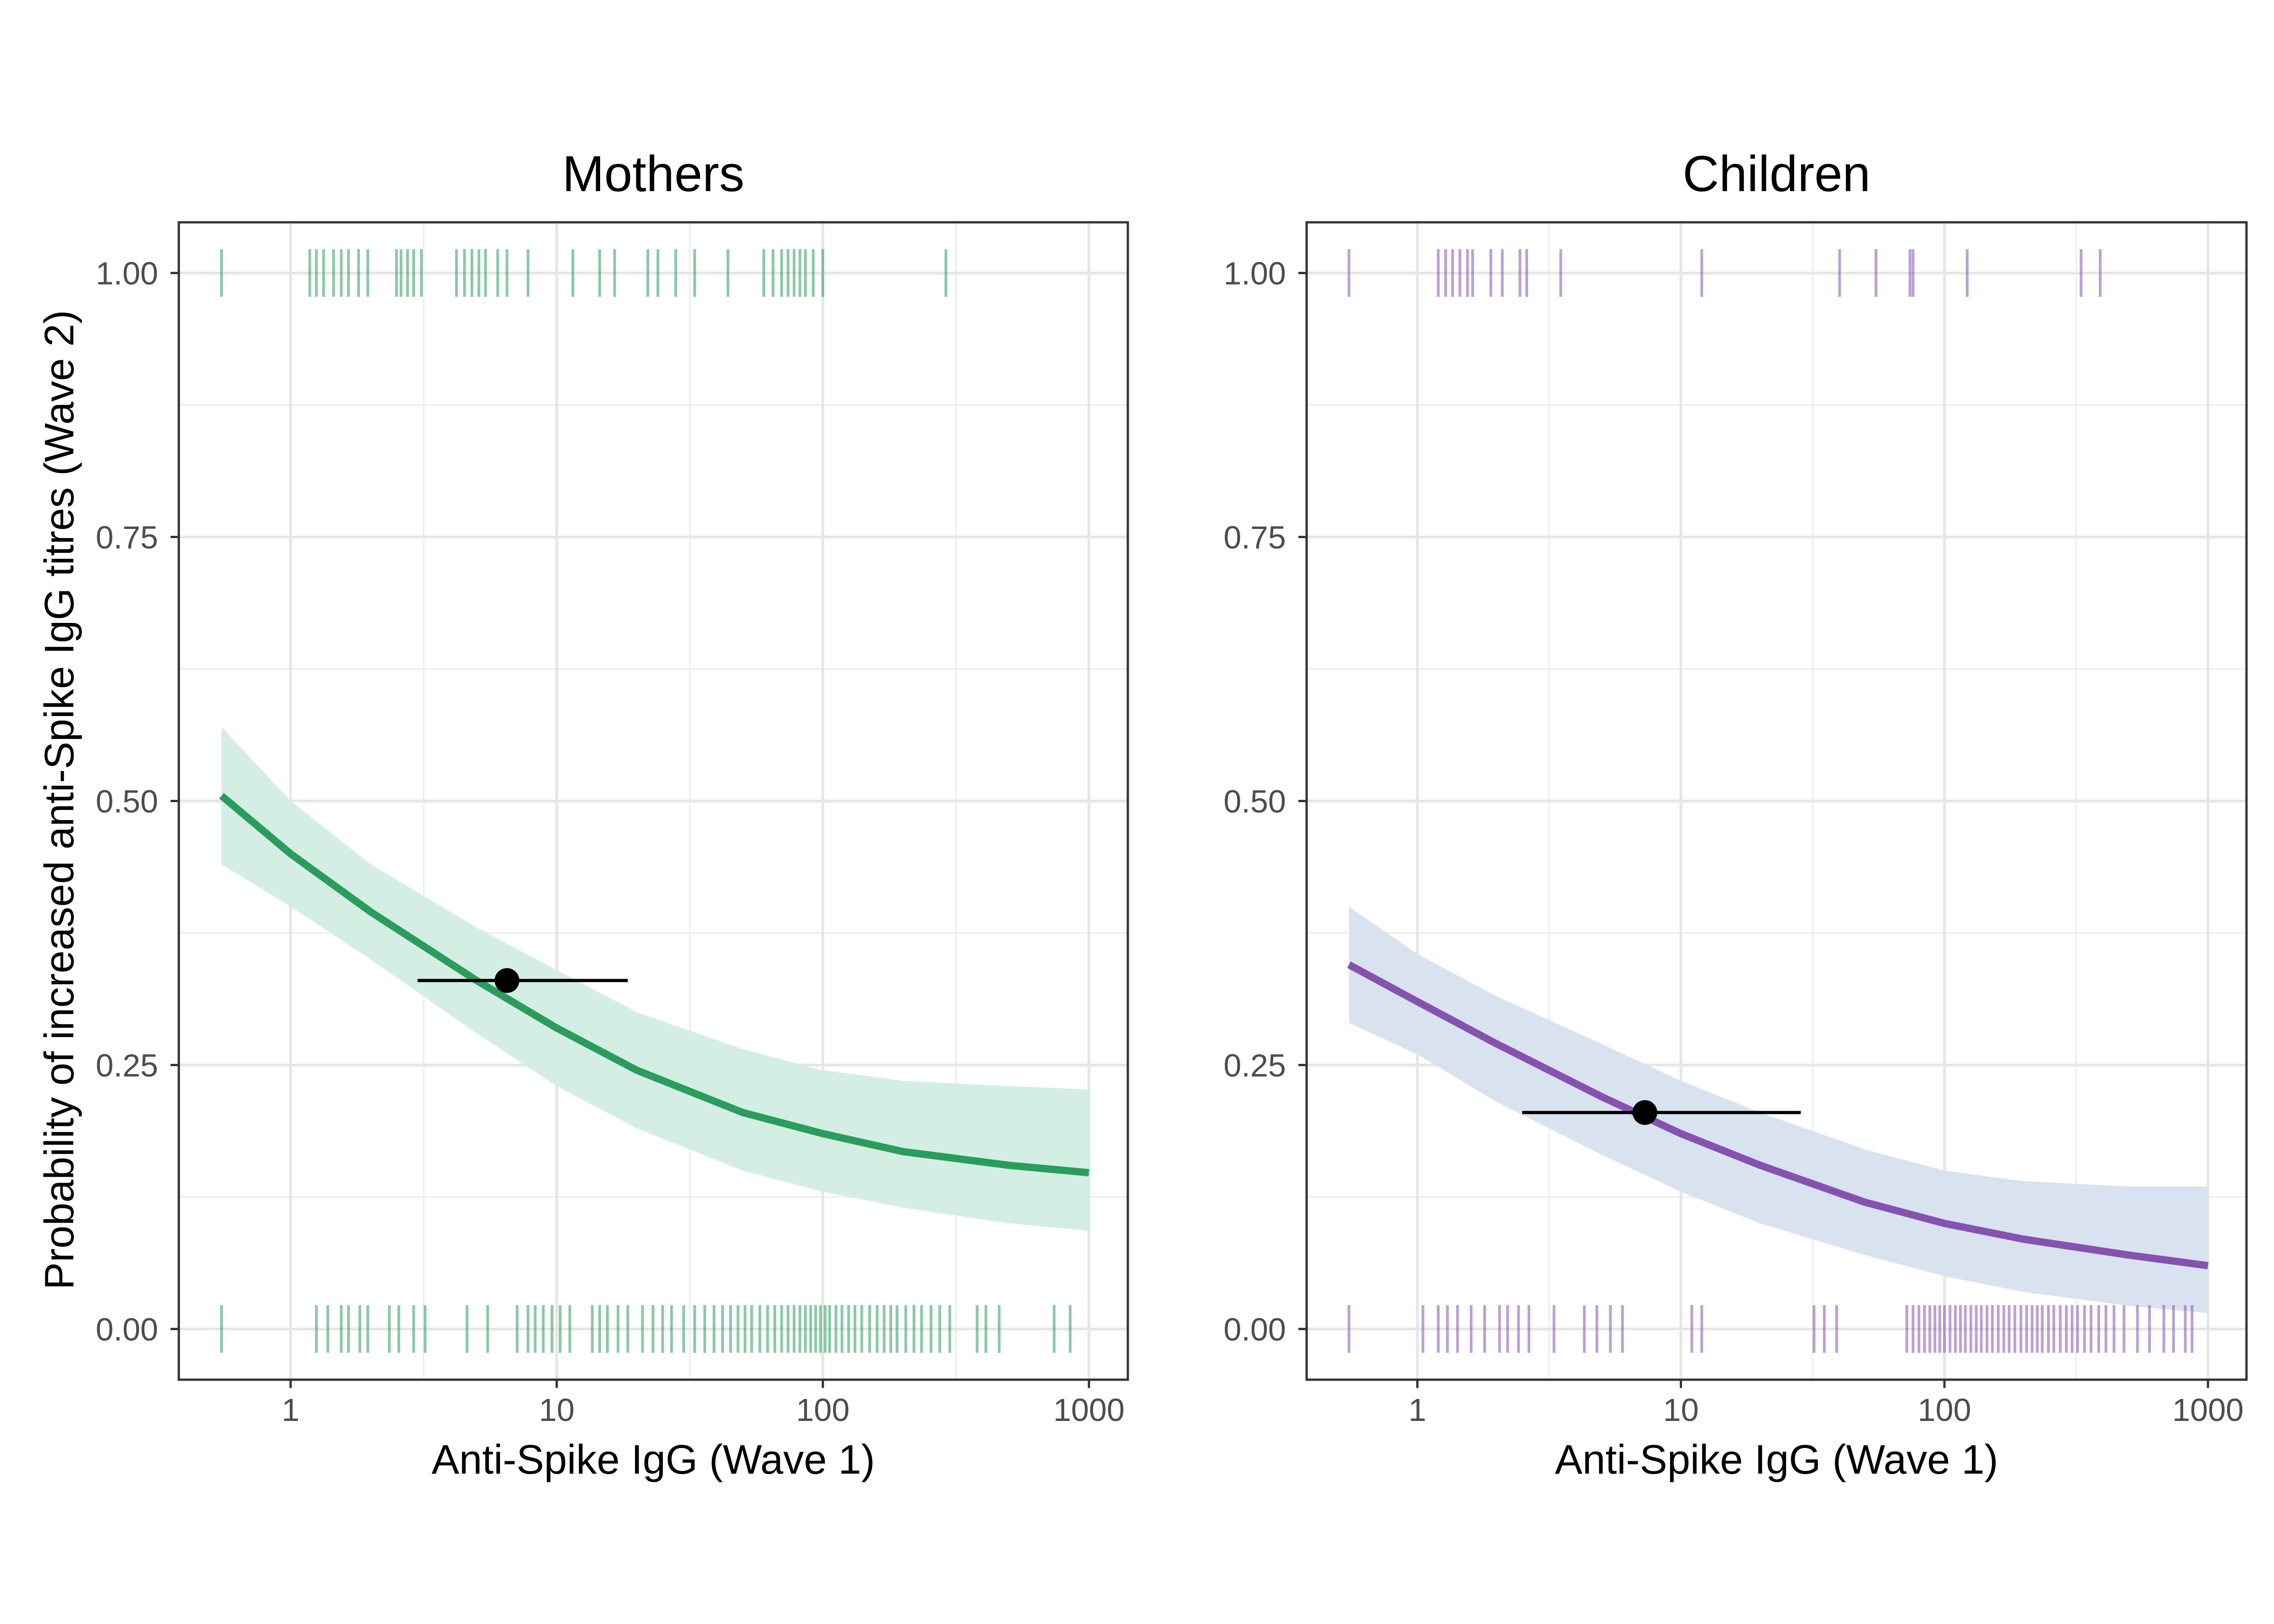  Describe the element at coordinates (127, 1065) in the screenshot. I see `panel-mothers-y-tick-label: 0.25` at that location.